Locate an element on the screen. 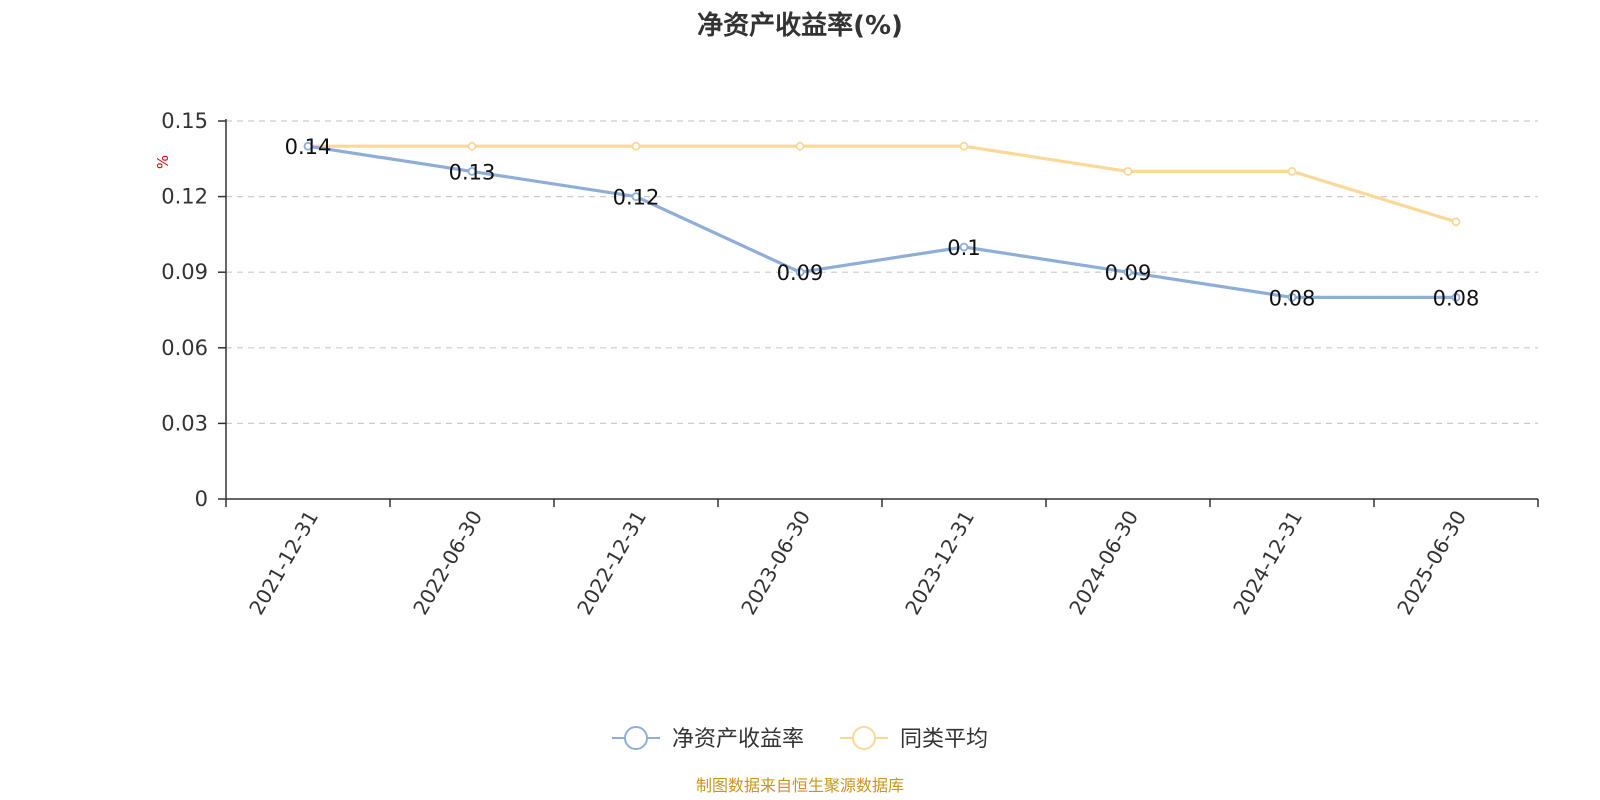 This screenshot has height=800, width=1600. y-tick-label: 0.06 is located at coordinates (184, 348).